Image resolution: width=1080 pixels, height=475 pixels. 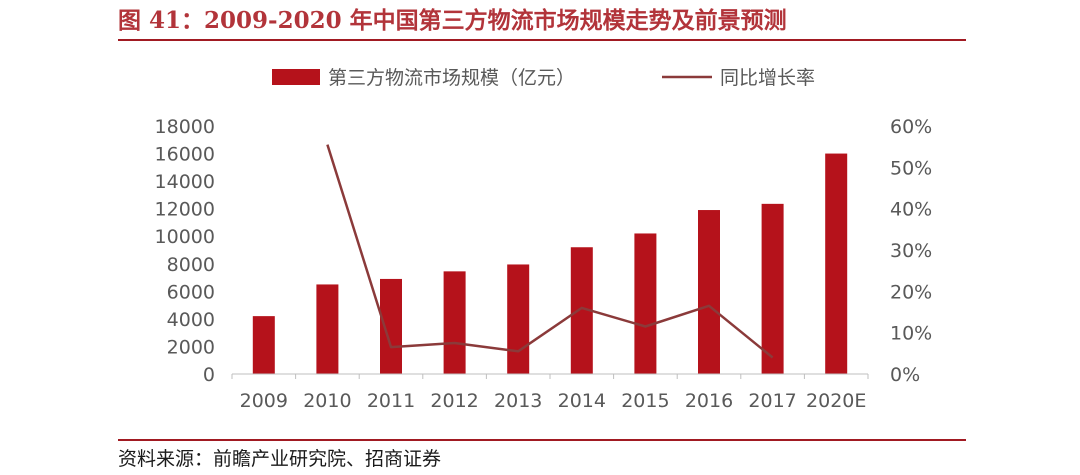 I want to click on legend-bar-swatch, so click(x=296, y=77).